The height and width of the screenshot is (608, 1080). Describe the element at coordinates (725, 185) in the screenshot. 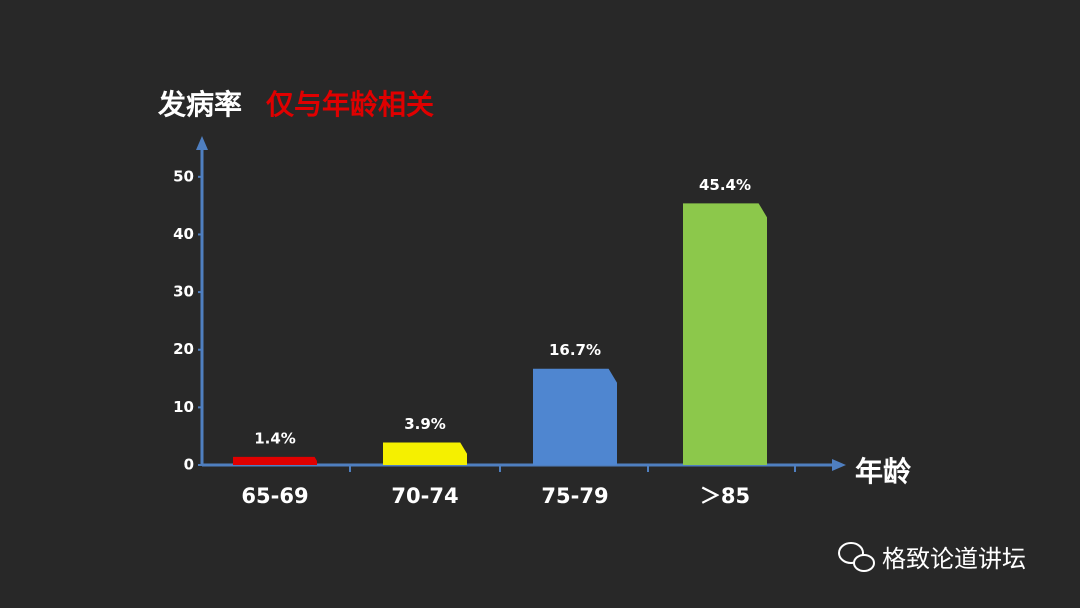

I see `value-label: 45.4%` at that location.